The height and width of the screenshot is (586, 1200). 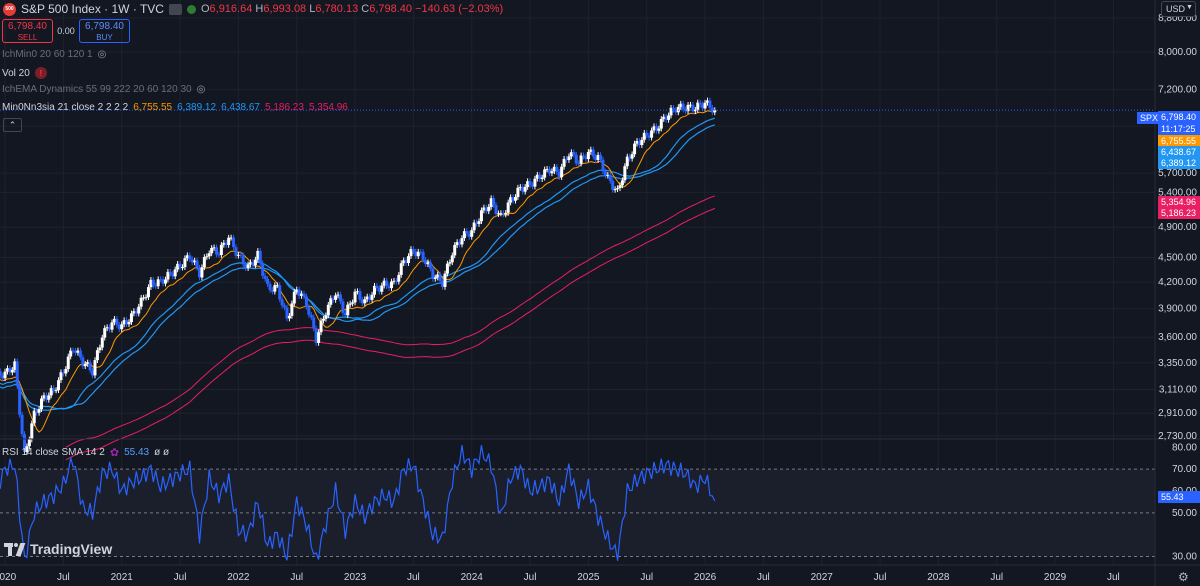 What do you see at coordinates (1189, 7) in the screenshot?
I see `chevron-down-icon: ▼` at bounding box center [1189, 7].